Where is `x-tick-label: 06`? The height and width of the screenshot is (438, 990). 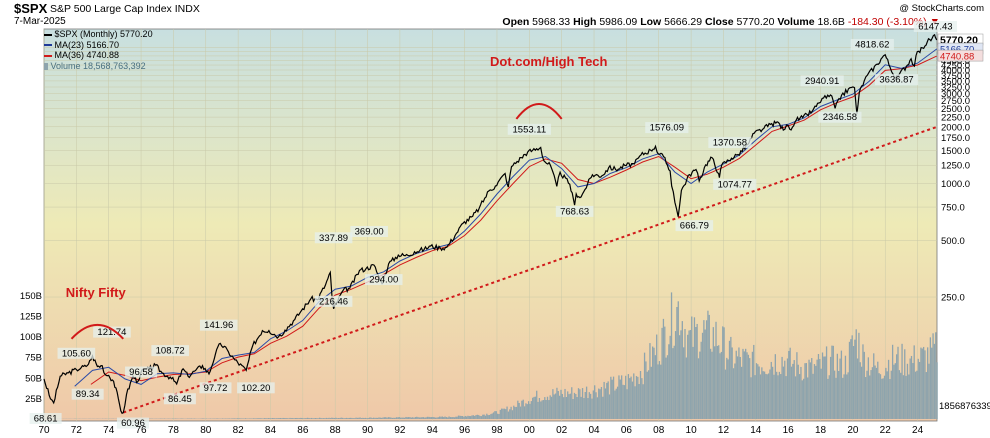 x-tick-label: 06 is located at coordinates (627, 430).